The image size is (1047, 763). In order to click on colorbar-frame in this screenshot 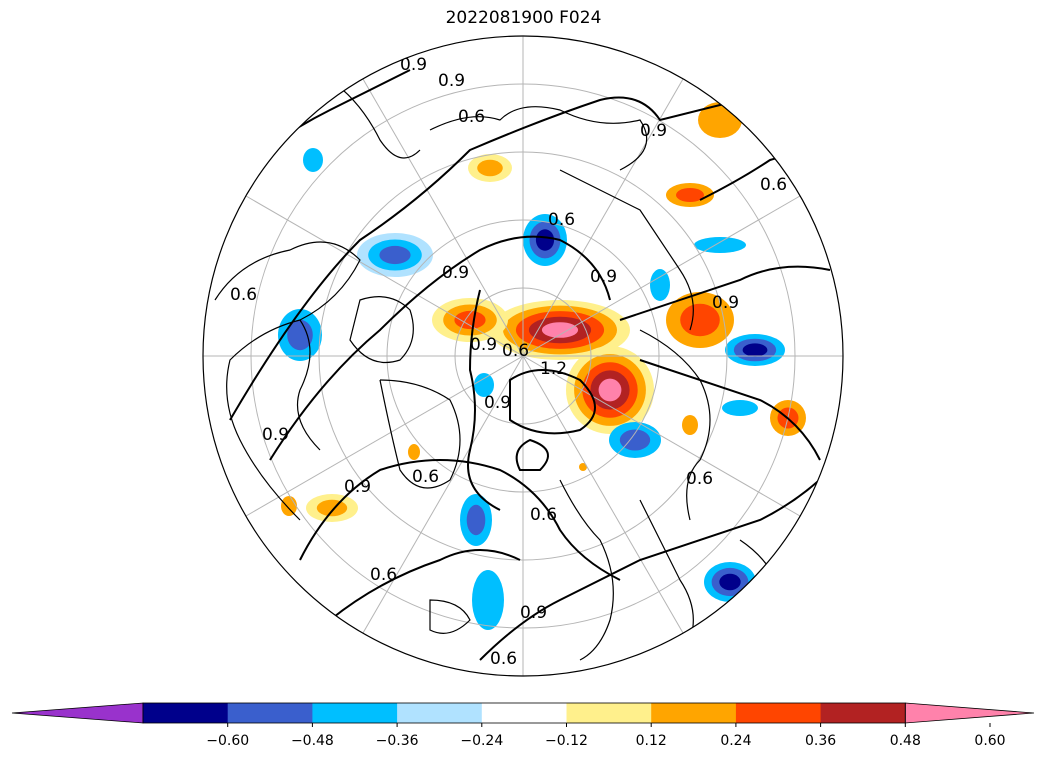, I will do `click(524, 713)`.